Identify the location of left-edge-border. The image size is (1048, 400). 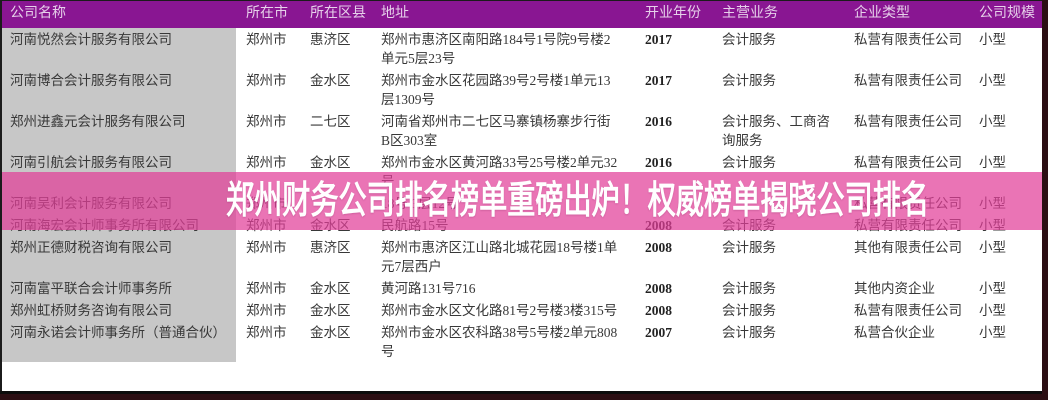
(1, 200).